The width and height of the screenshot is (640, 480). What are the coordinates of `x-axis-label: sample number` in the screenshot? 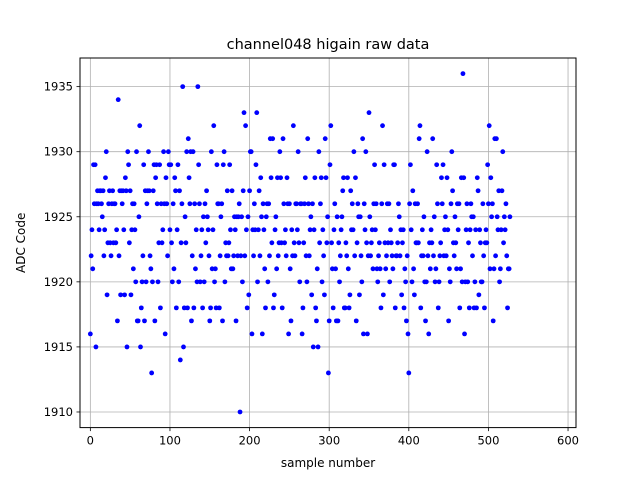 It's located at (328, 463).